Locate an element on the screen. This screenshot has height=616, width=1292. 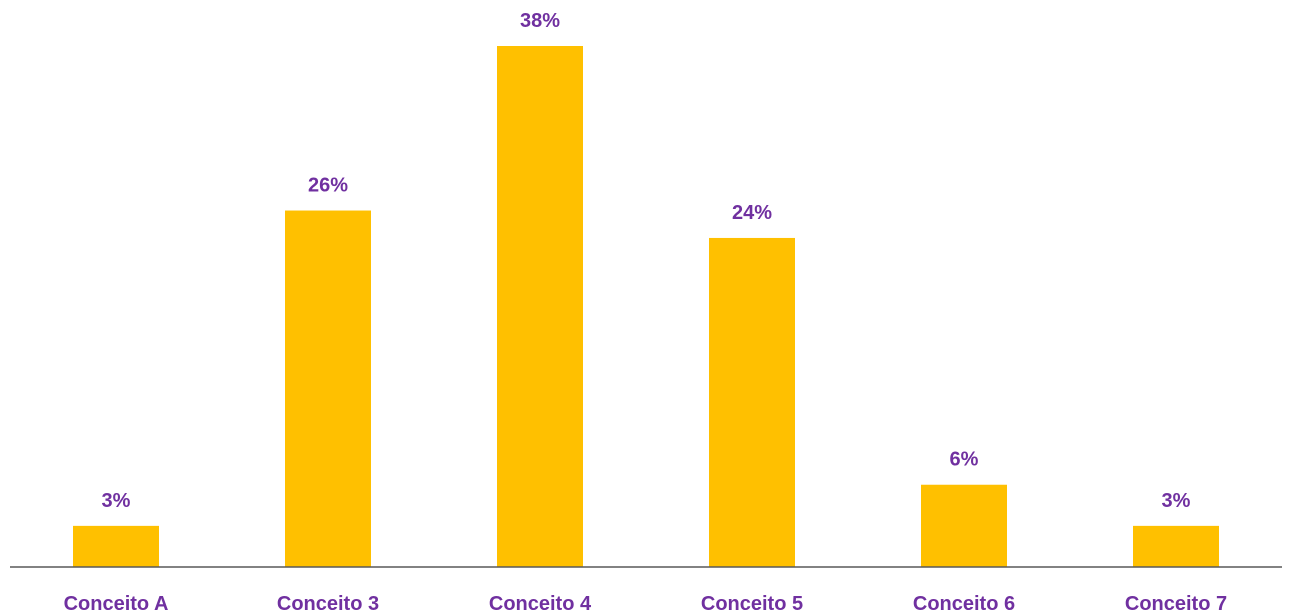
bar-value-label-6: 3% is located at coordinates (1176, 501).